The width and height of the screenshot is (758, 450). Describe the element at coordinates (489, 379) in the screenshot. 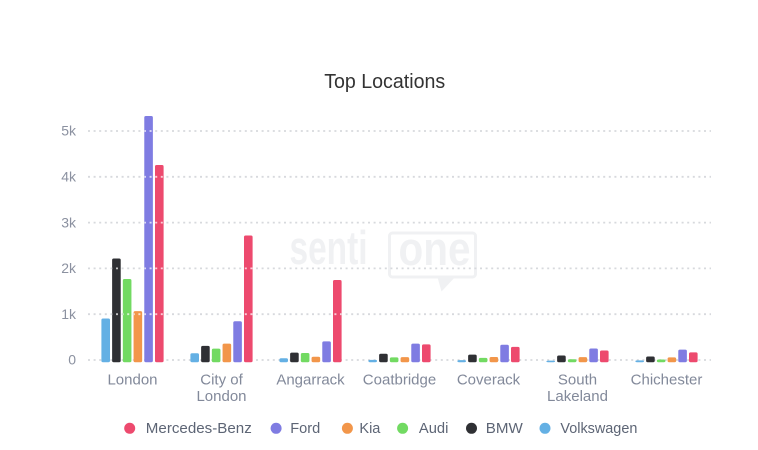

I see `svg-text: Coverack` at that location.